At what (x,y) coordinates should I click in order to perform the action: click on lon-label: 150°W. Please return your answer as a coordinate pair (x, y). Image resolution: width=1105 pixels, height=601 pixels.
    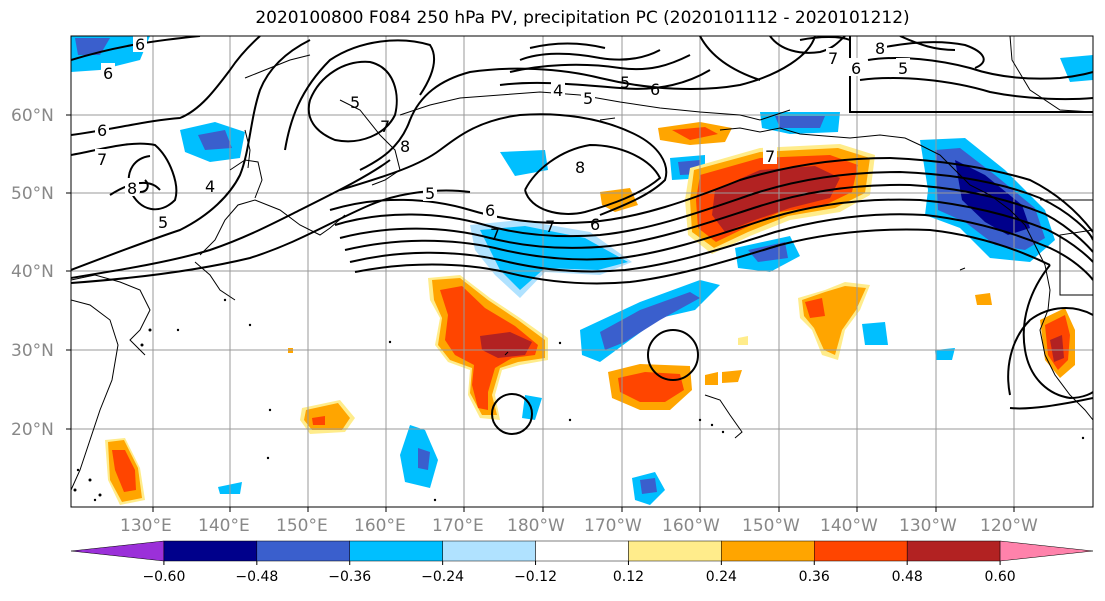
    Looking at the image, I should click on (771, 526).